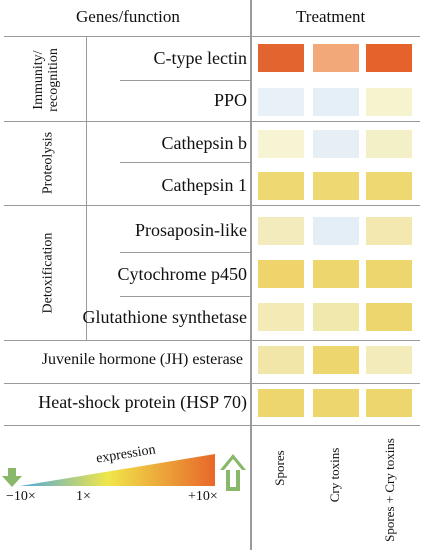 This screenshot has height=550, width=425. What do you see at coordinates (279, 468) in the screenshot?
I see `treatment-label-spores: Spores` at bounding box center [279, 468].